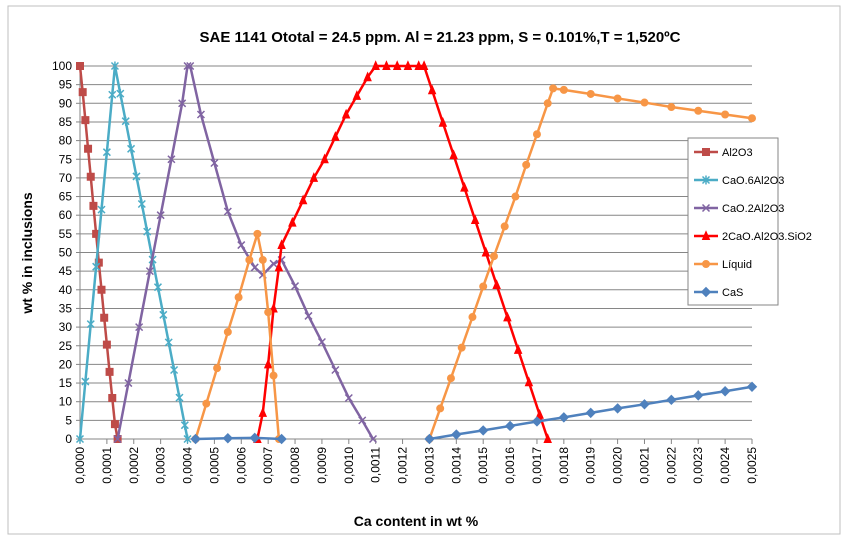 The width and height of the screenshot is (850, 543). What do you see at coordinates (537, 465) in the screenshot?
I see `x-tick-label: 0,0017` at bounding box center [537, 465].